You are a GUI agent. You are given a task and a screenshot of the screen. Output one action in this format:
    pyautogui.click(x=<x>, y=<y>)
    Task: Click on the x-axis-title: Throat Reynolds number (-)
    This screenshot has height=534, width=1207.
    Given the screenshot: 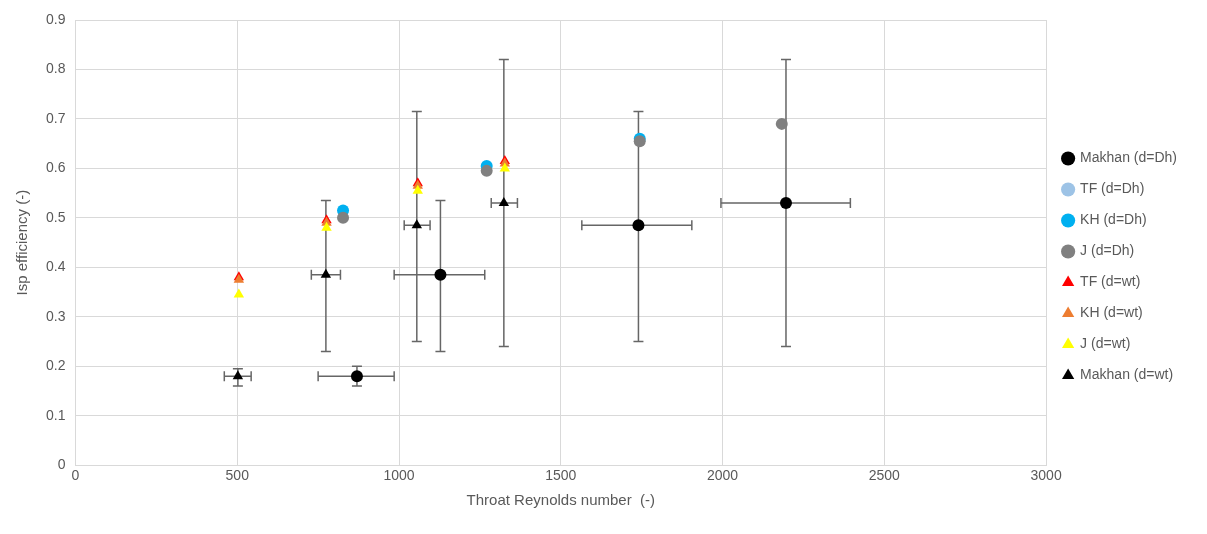 What is the action you would take?
    pyautogui.click(x=560, y=500)
    